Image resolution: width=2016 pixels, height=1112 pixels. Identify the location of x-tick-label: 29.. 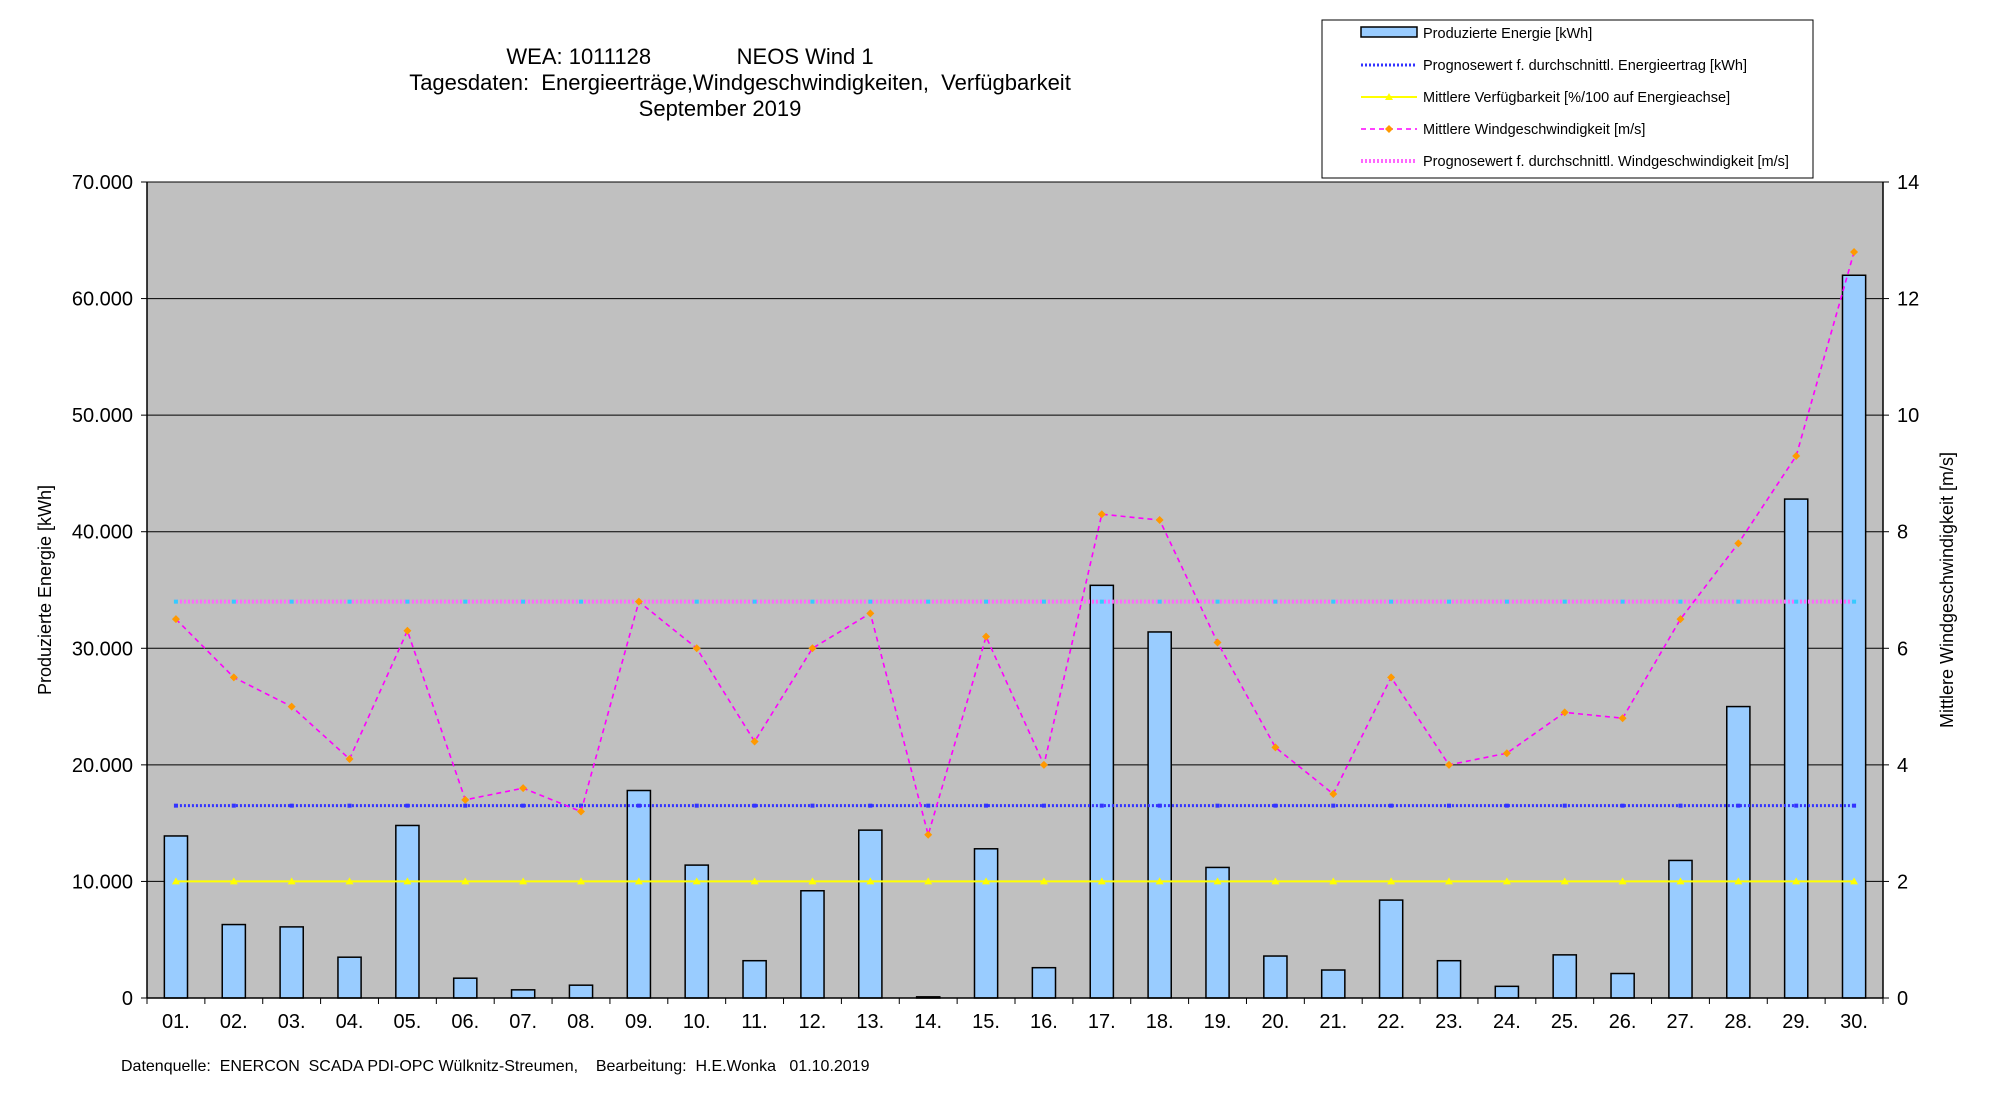
(1796, 1022).